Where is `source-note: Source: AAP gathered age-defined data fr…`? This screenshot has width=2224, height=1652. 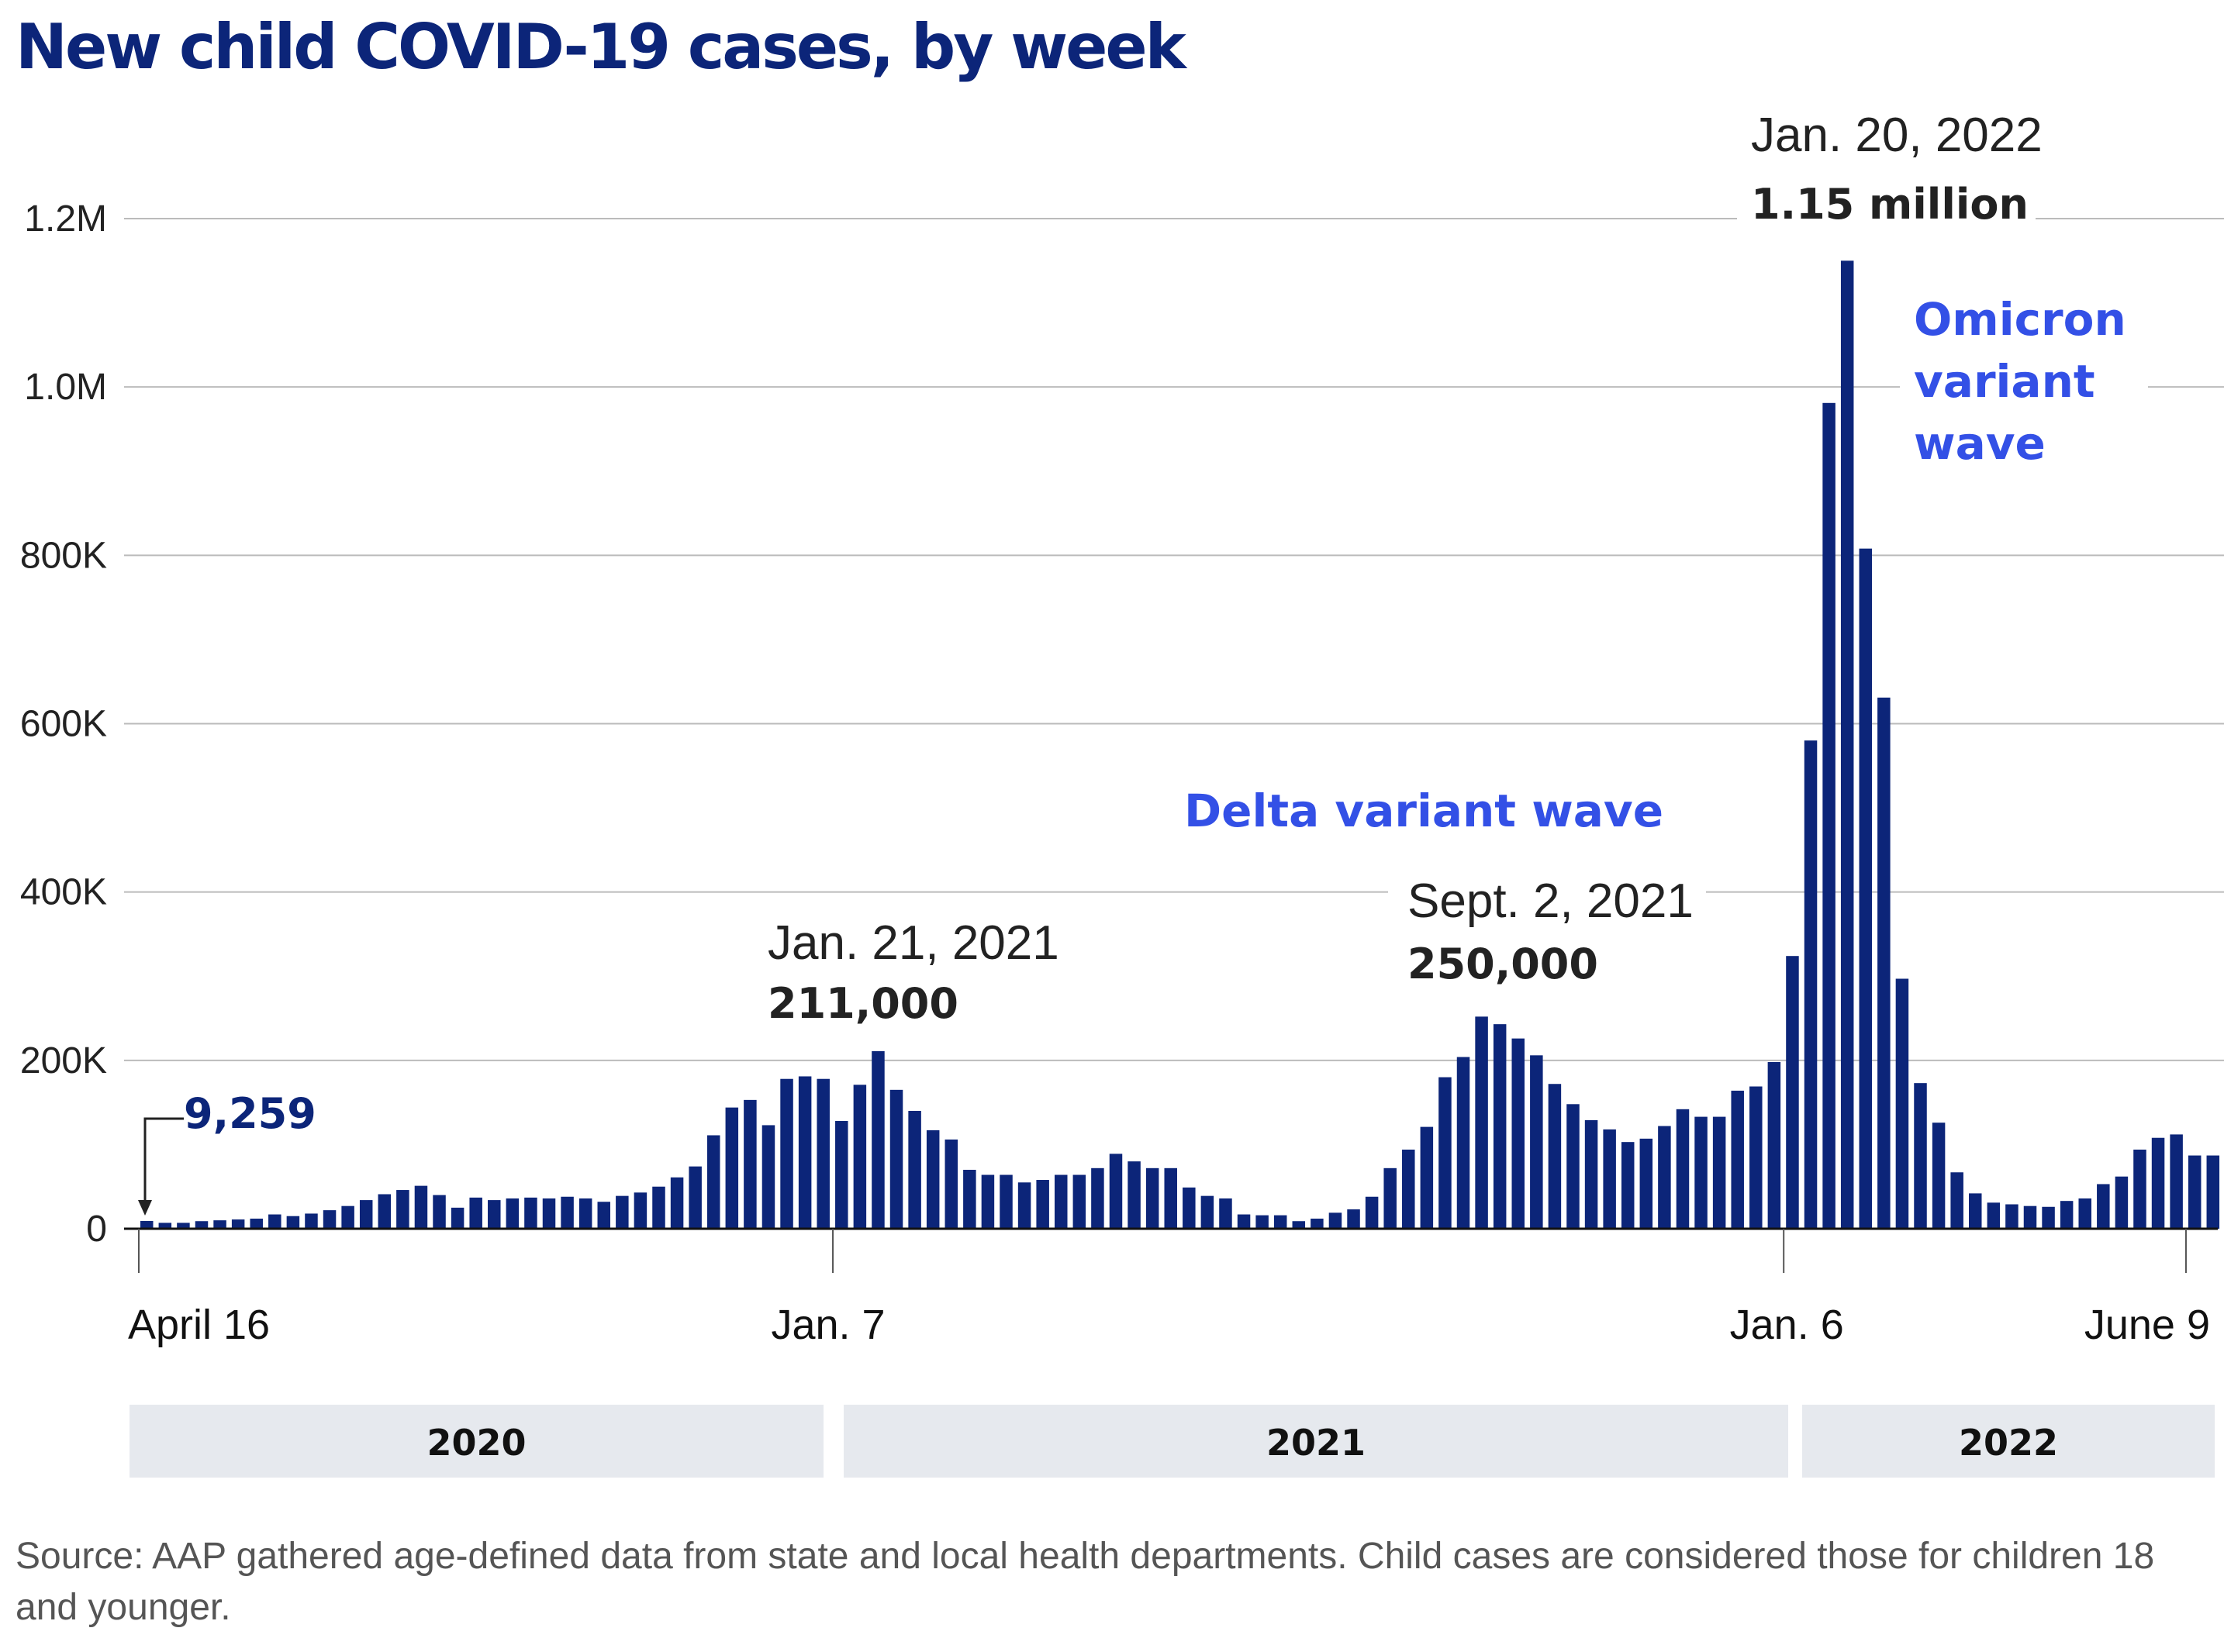
source-note: Source: AAP gathered age-defined data fr… is located at coordinates (1085, 1582).